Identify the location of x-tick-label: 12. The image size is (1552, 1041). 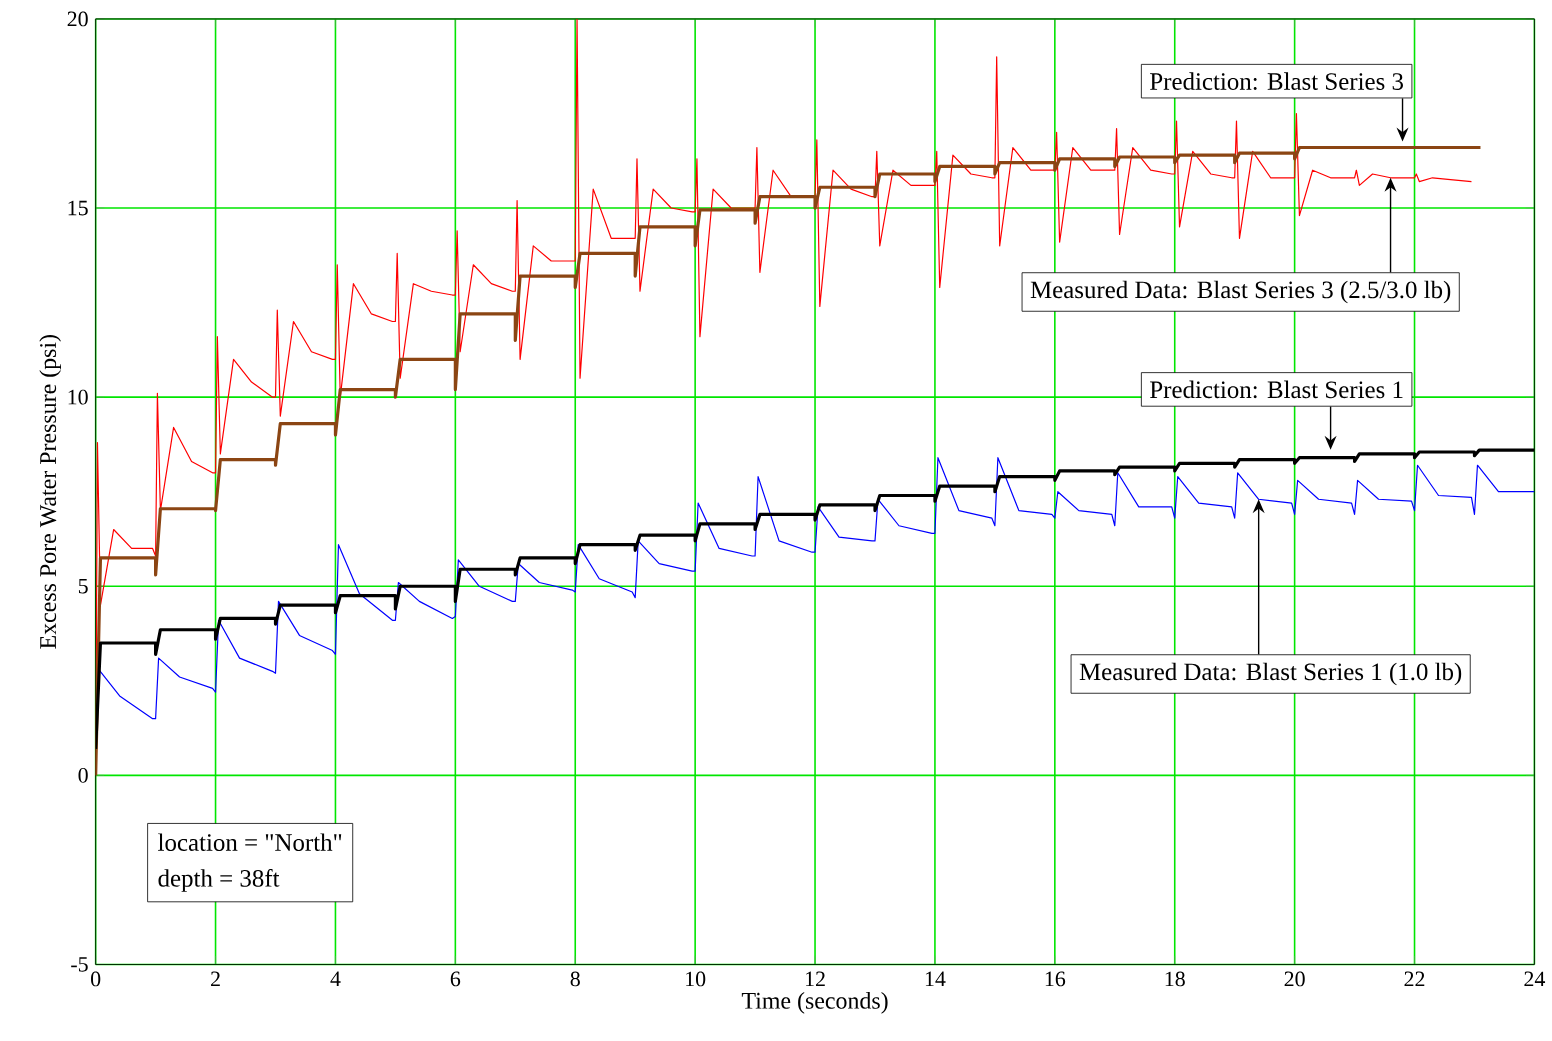
(815, 978).